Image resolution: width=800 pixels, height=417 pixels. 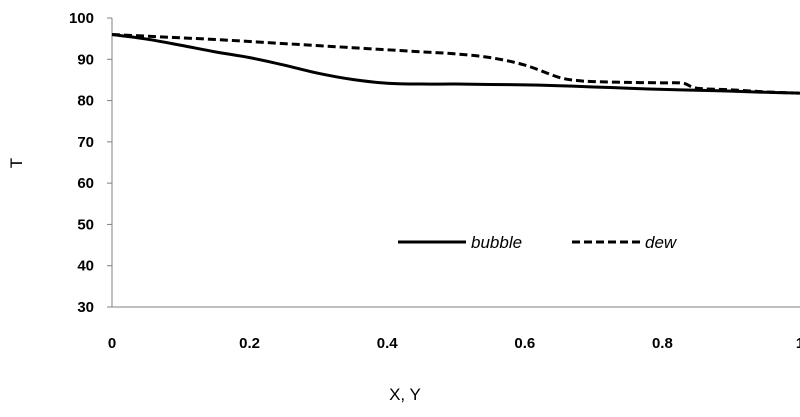 What do you see at coordinates (85, 307) in the screenshot?
I see `y-tick-label: 30` at bounding box center [85, 307].